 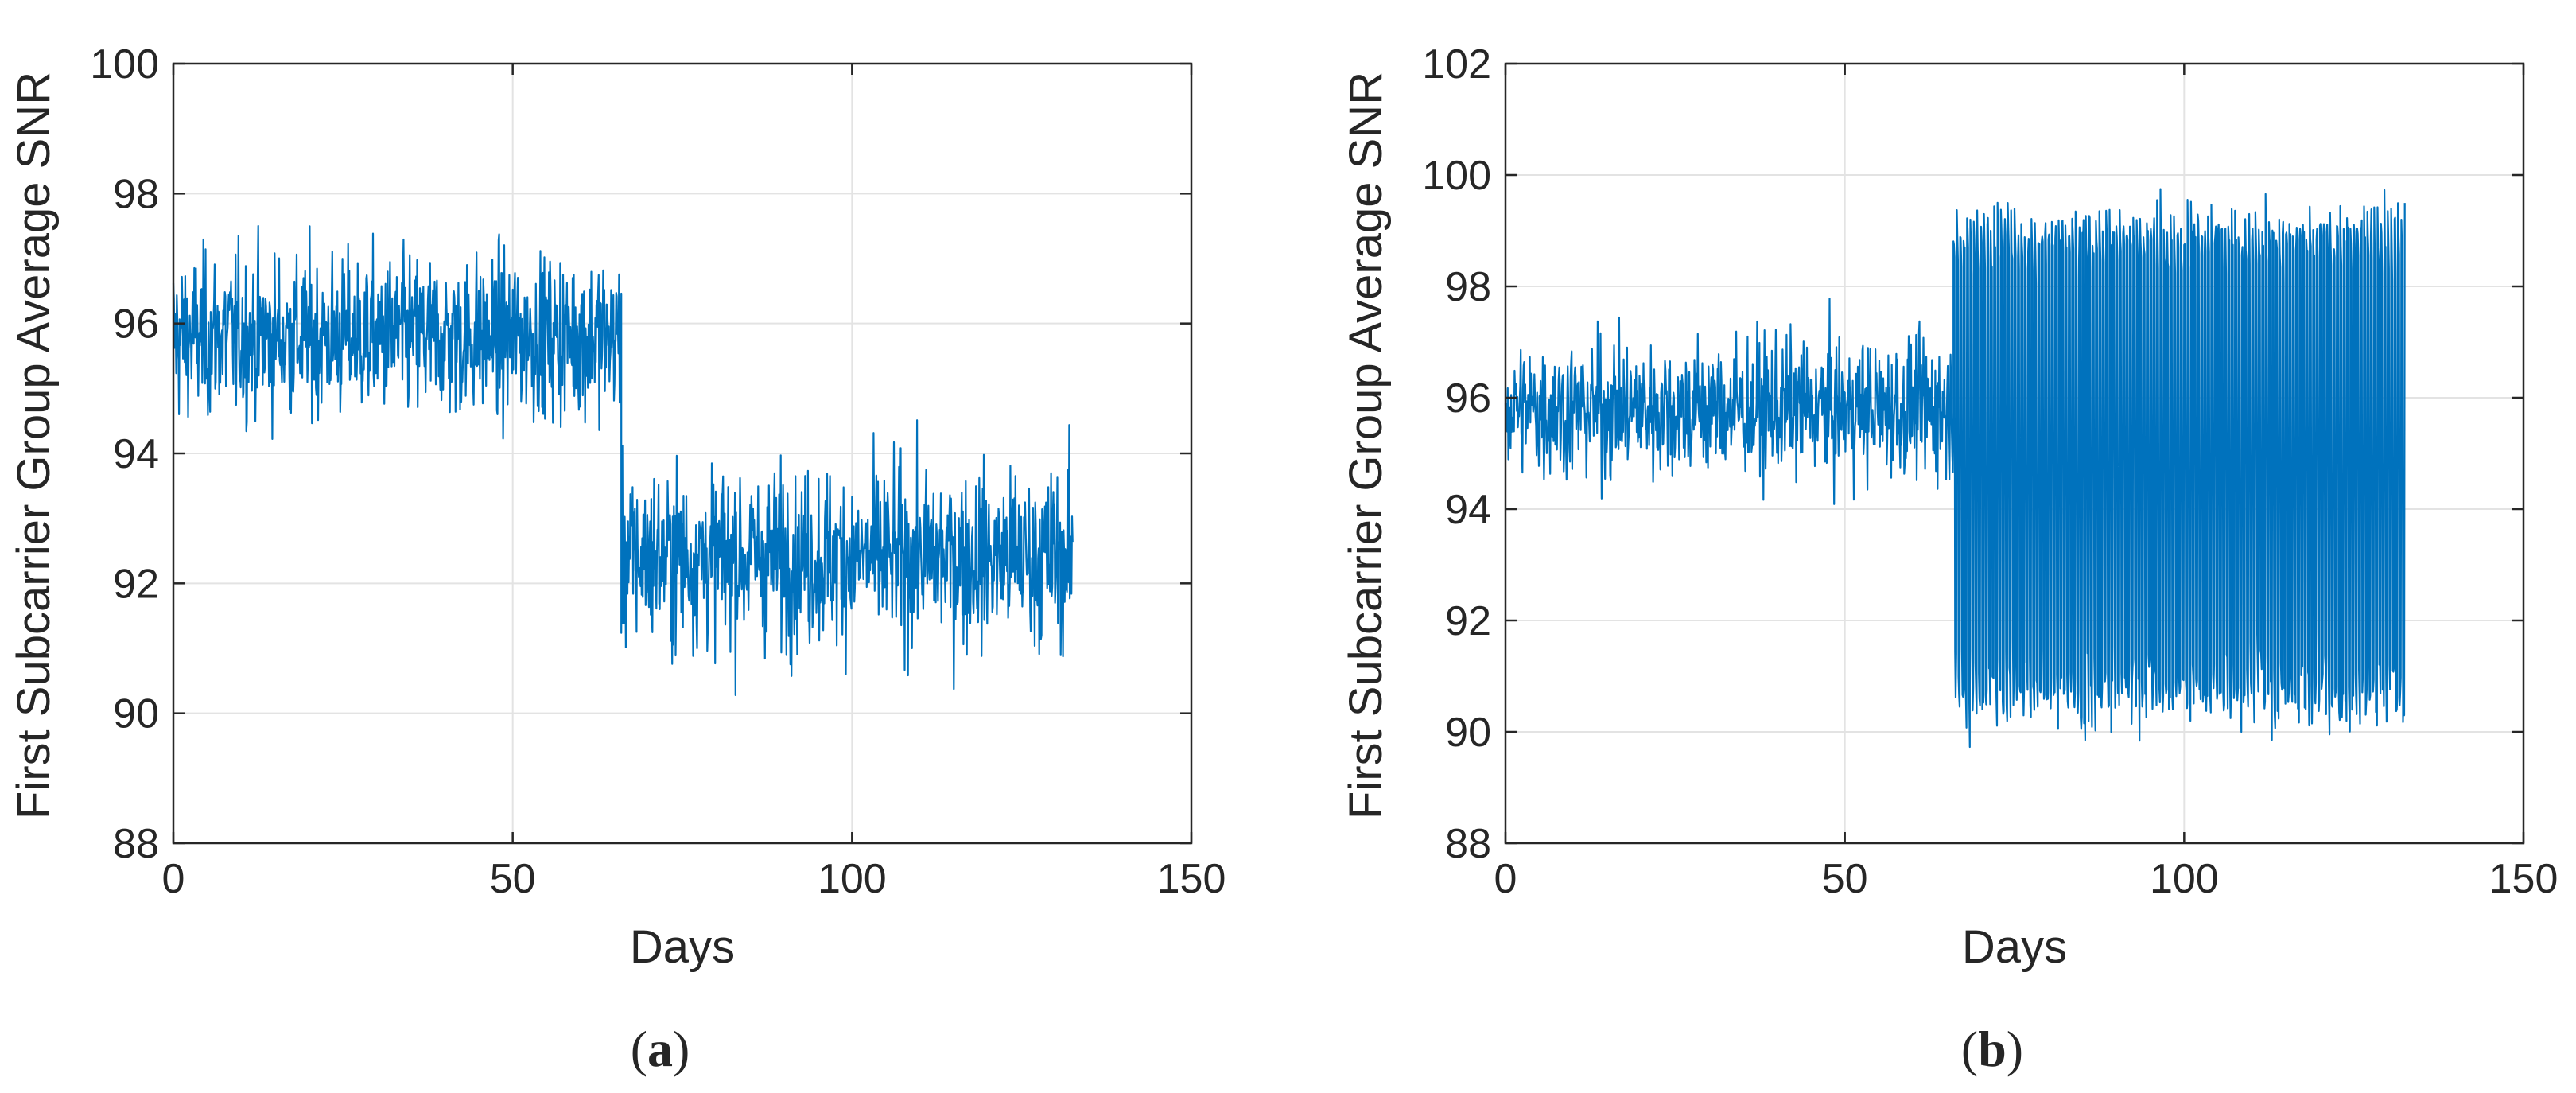 I want to click on caption-a: (a), so click(x=660, y=1049).